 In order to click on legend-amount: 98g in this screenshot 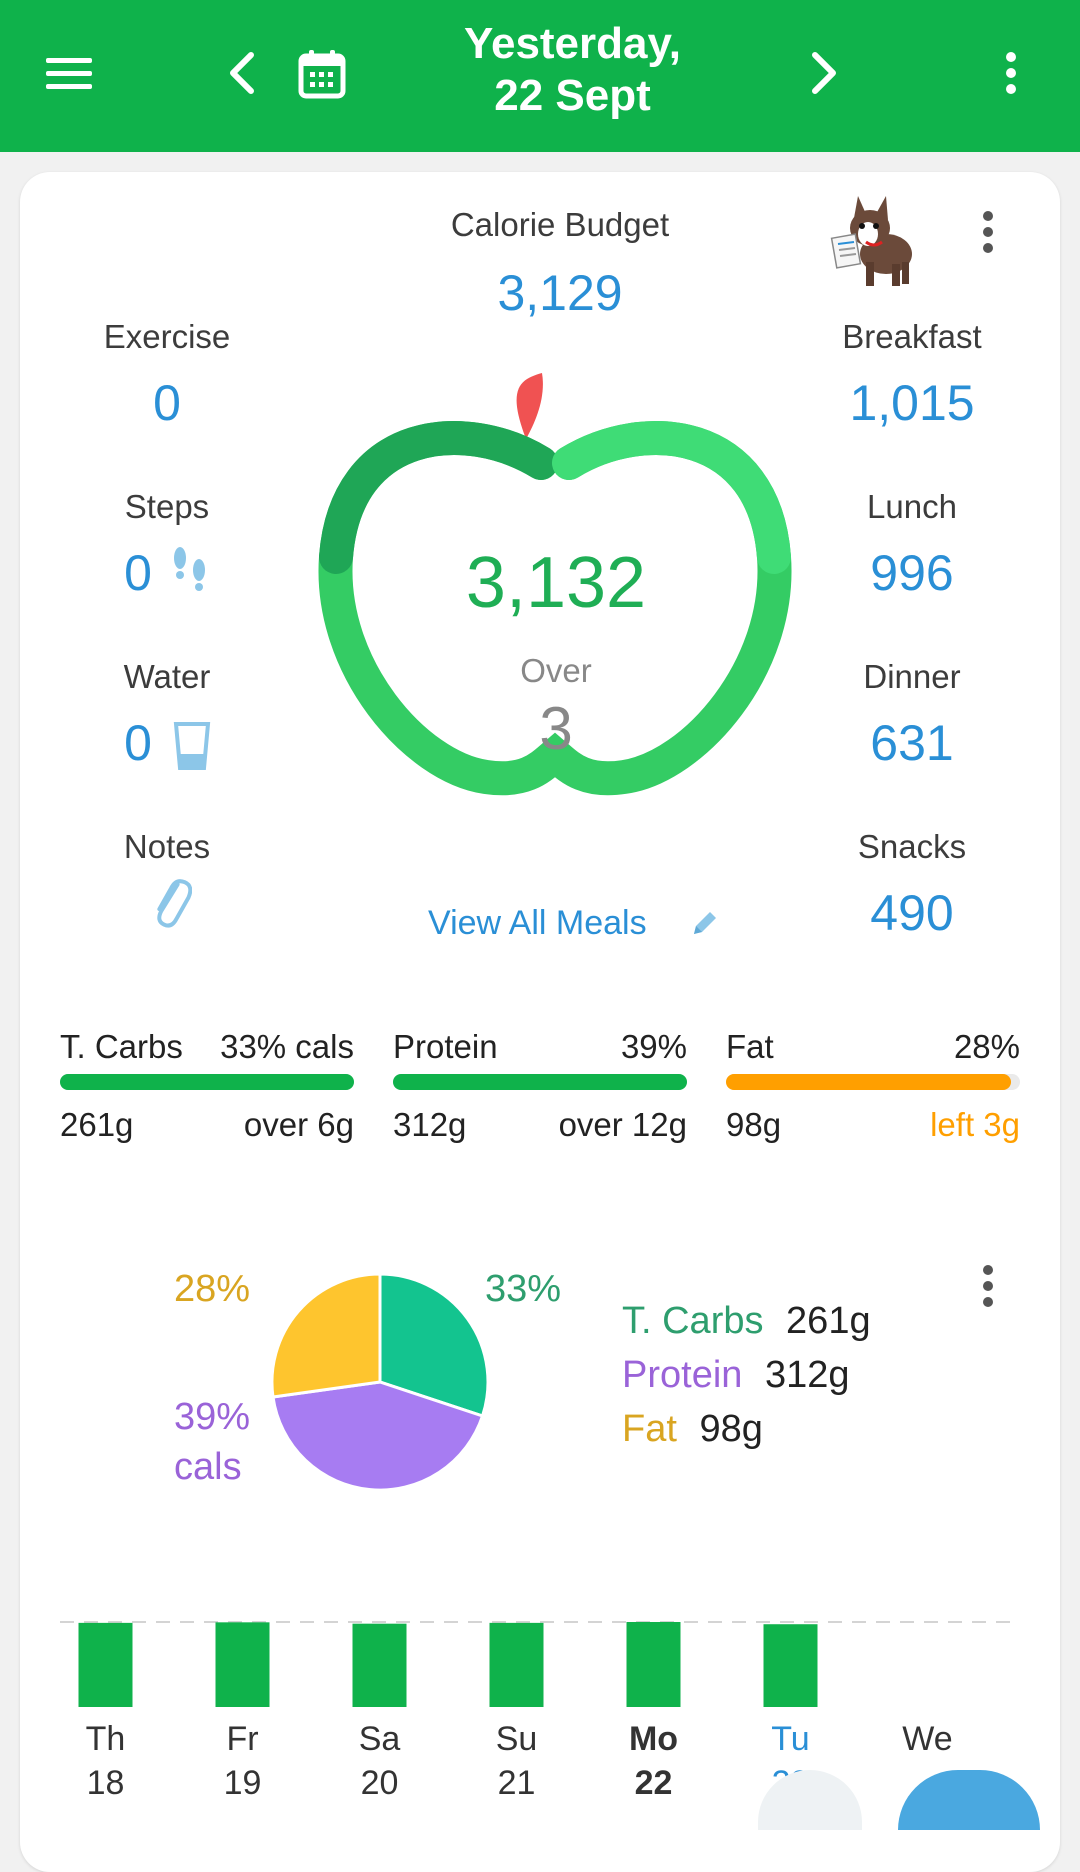, I will do `click(731, 1429)`.